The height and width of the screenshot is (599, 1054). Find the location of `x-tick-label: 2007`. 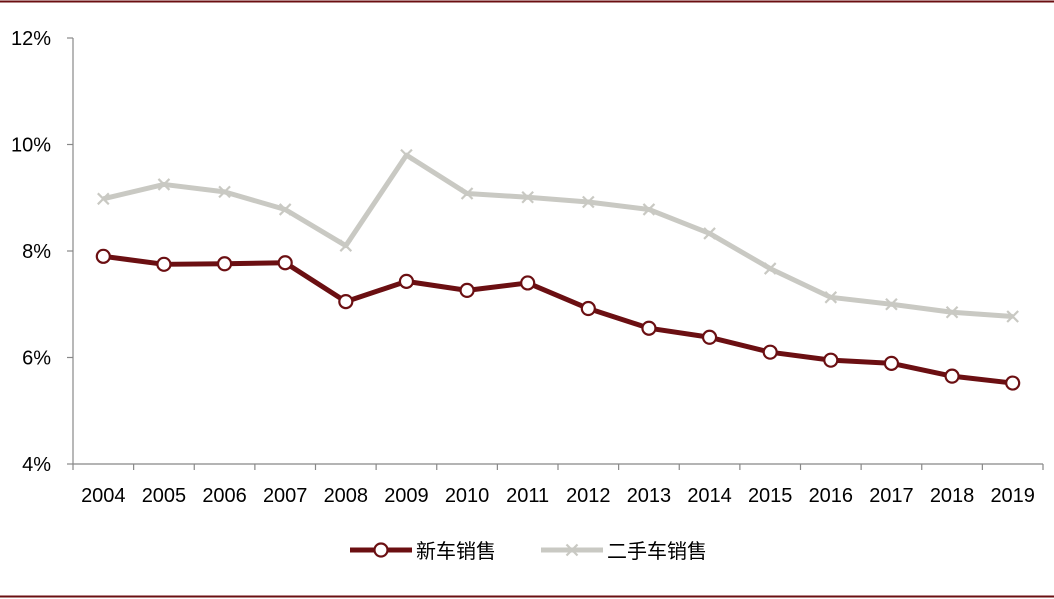

x-tick-label: 2007 is located at coordinates (285, 496).